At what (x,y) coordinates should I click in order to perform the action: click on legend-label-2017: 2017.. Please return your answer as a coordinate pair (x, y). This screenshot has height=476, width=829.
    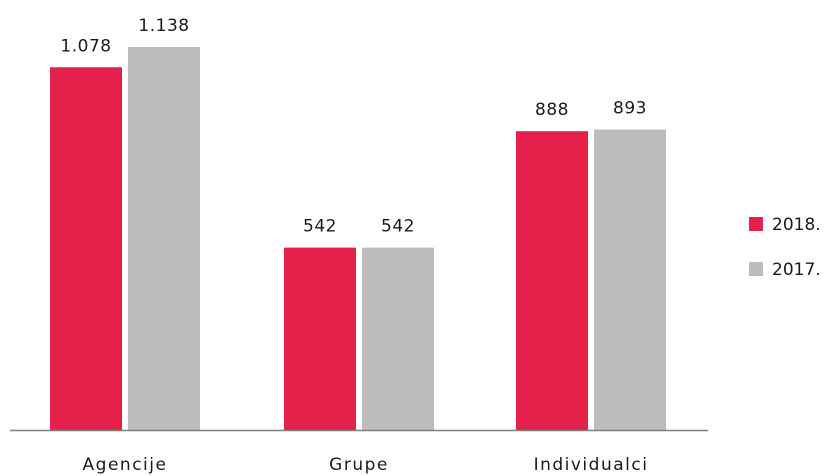
    Looking at the image, I should click on (796, 270).